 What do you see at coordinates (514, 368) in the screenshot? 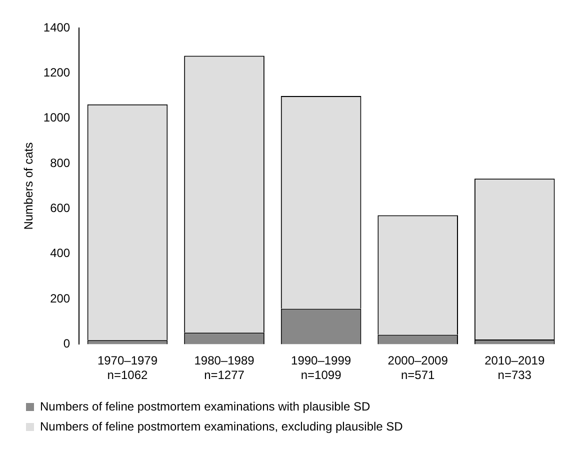
I see `x-tick-label: 2010–2019 n=733` at bounding box center [514, 368].